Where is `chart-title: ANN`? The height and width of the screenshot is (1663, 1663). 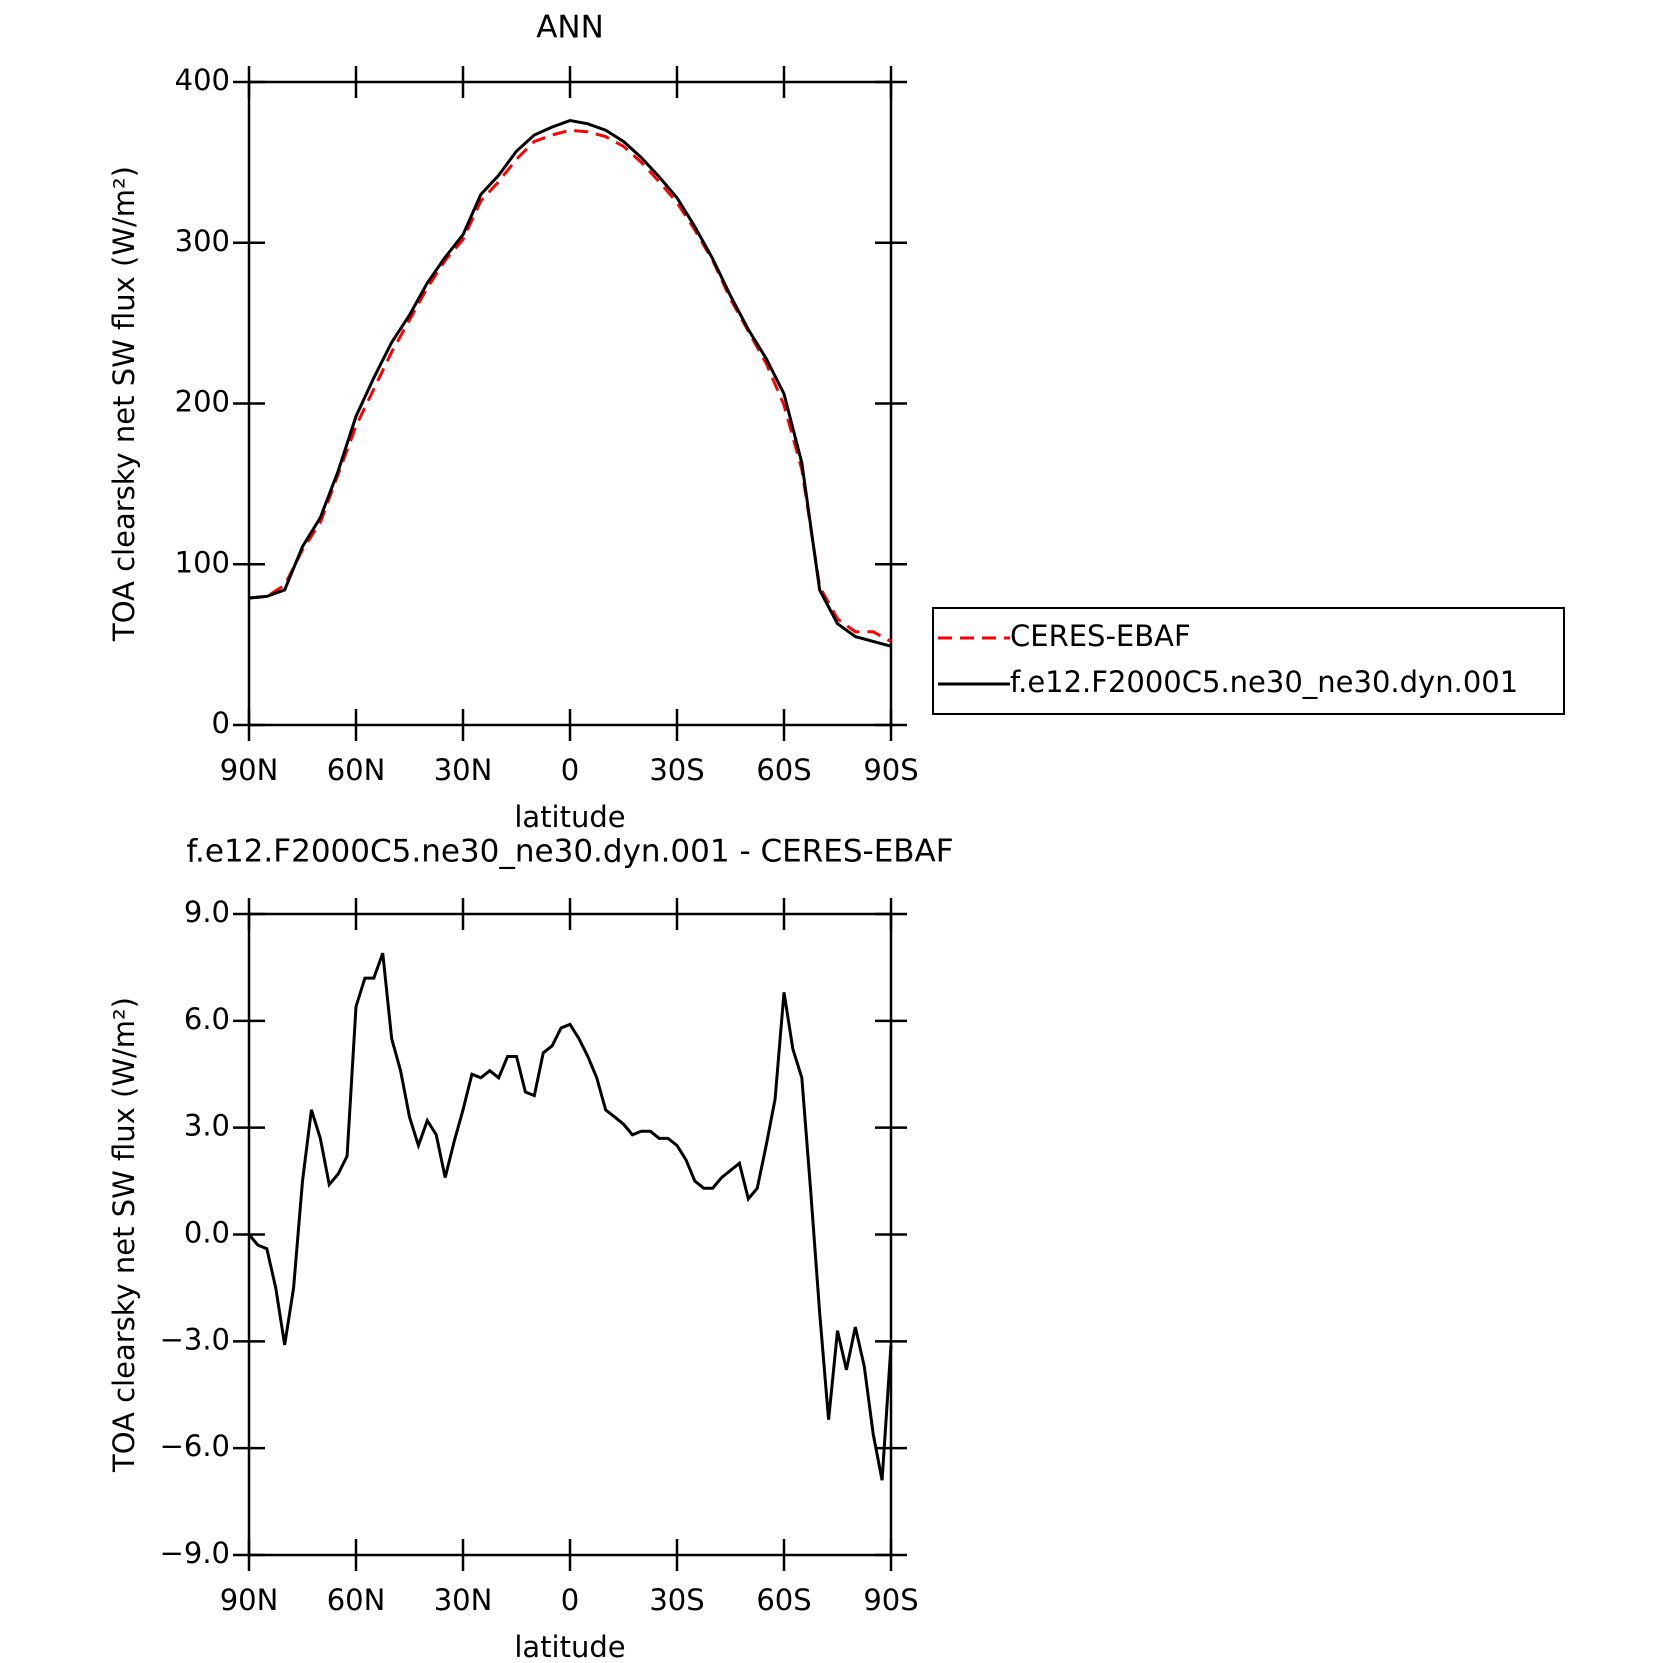 chart-title: ANN is located at coordinates (570, 28).